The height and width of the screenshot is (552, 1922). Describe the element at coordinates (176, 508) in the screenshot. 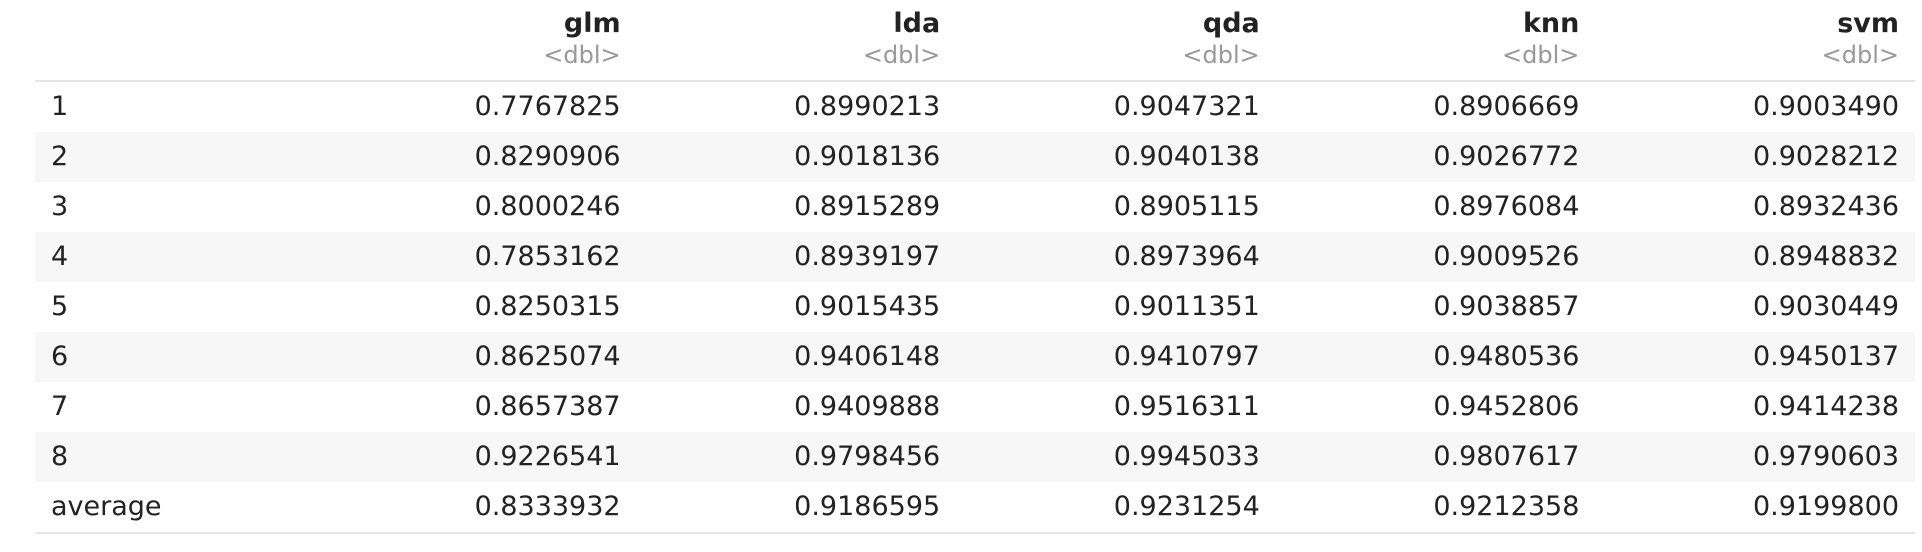

I see `row-label: average` at that location.